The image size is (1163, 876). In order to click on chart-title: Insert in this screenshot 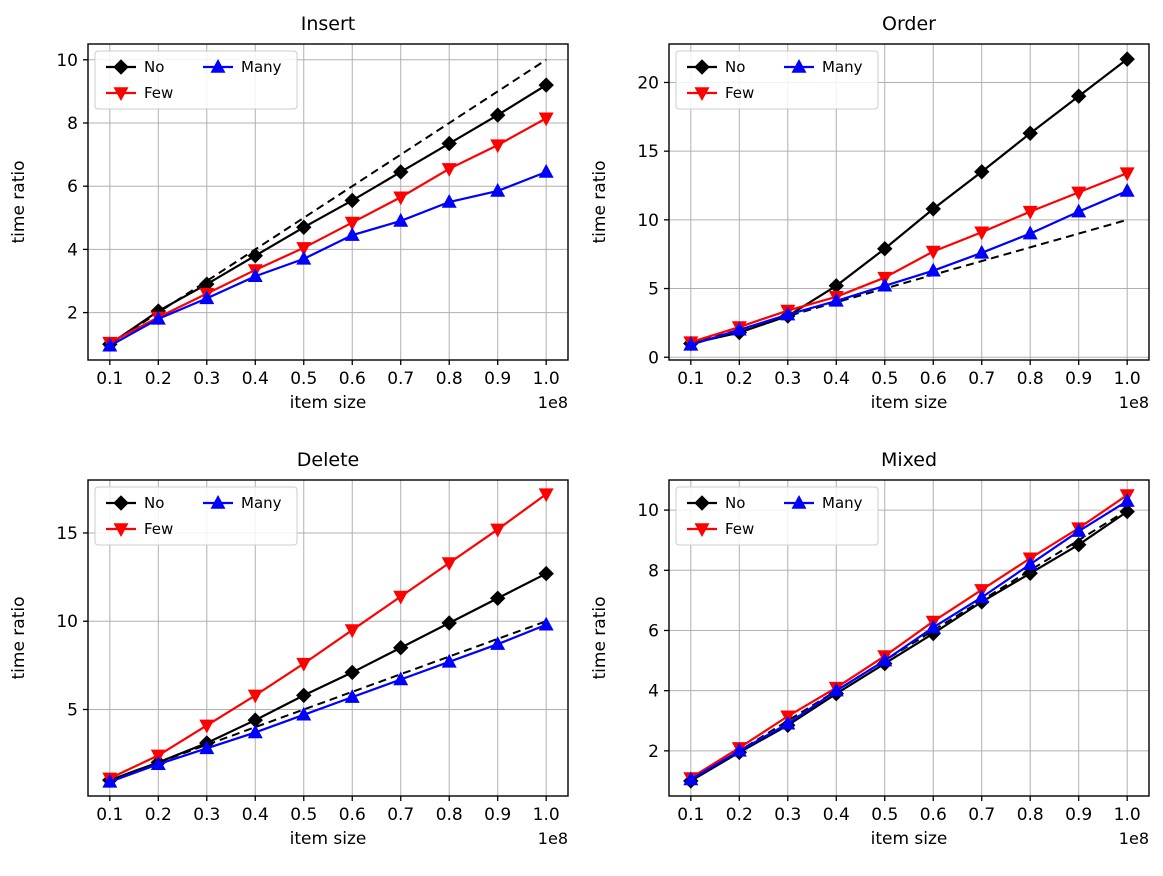, I will do `click(328, 24)`.